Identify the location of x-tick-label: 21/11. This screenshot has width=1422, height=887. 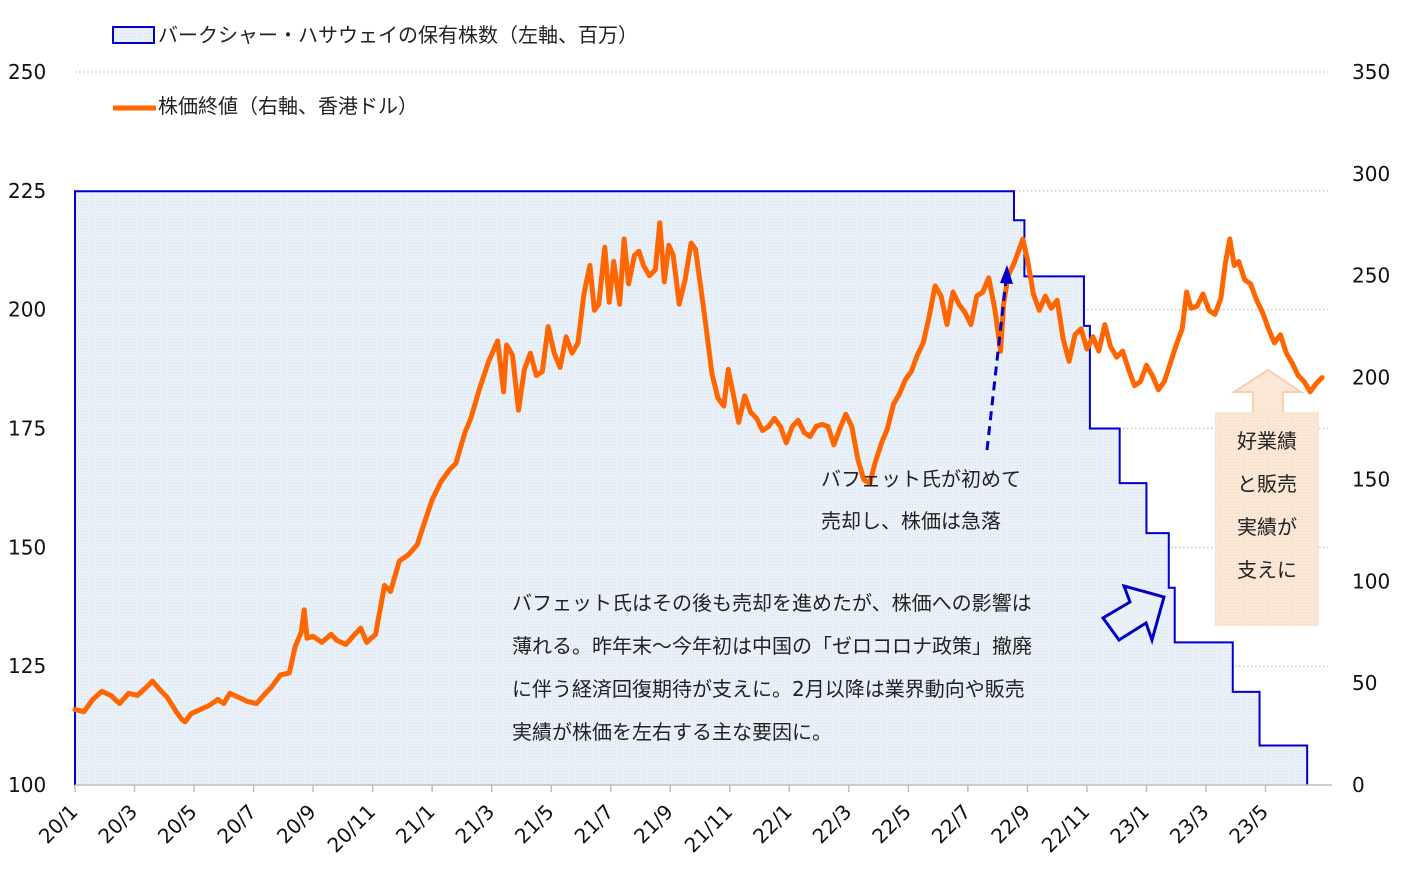
(709, 829).